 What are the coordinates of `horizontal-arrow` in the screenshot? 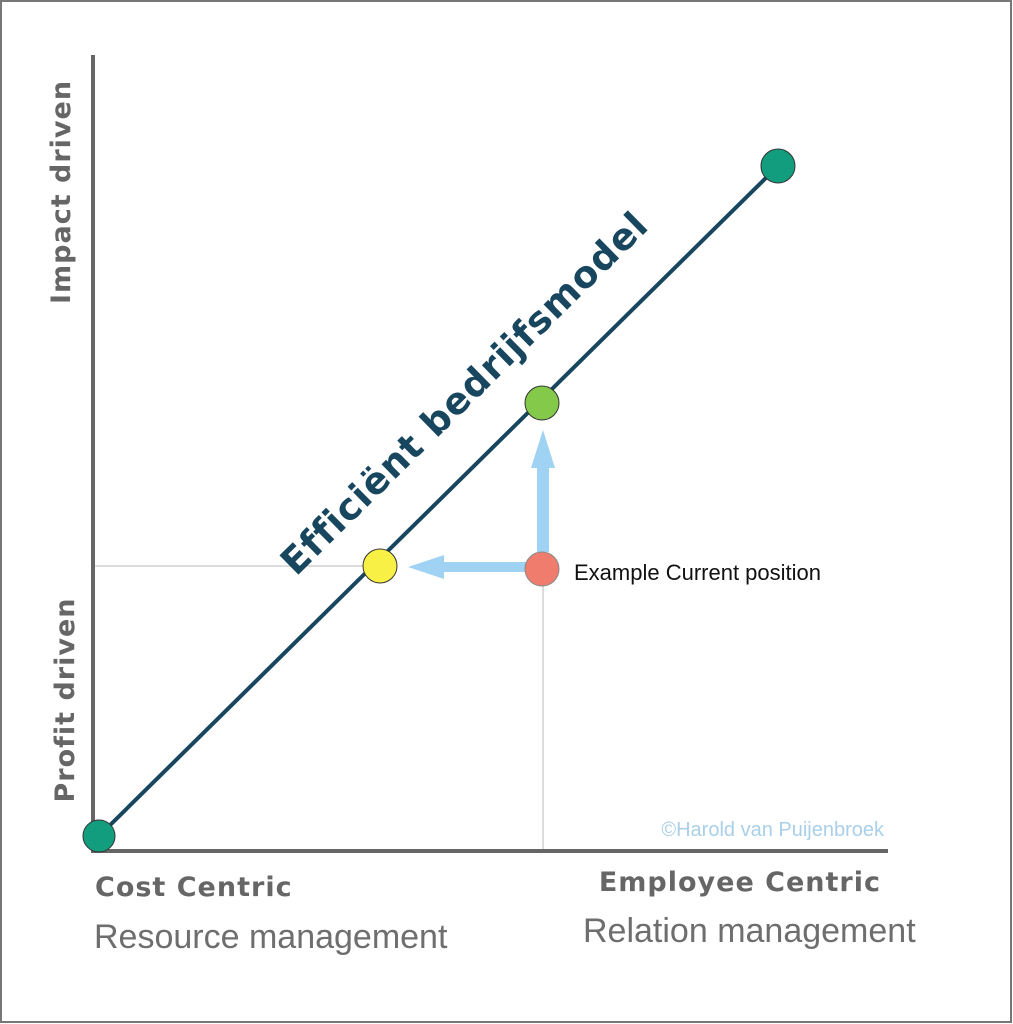 It's located at (468, 567).